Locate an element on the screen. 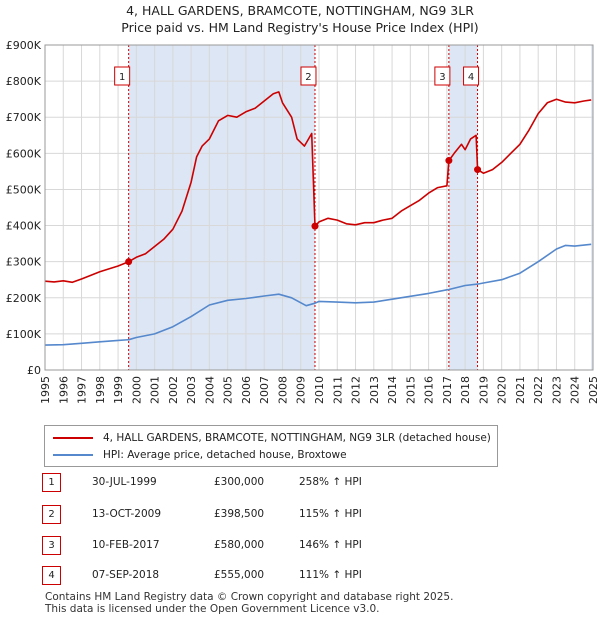  x-tick-label: 2006 is located at coordinates (246, 390).